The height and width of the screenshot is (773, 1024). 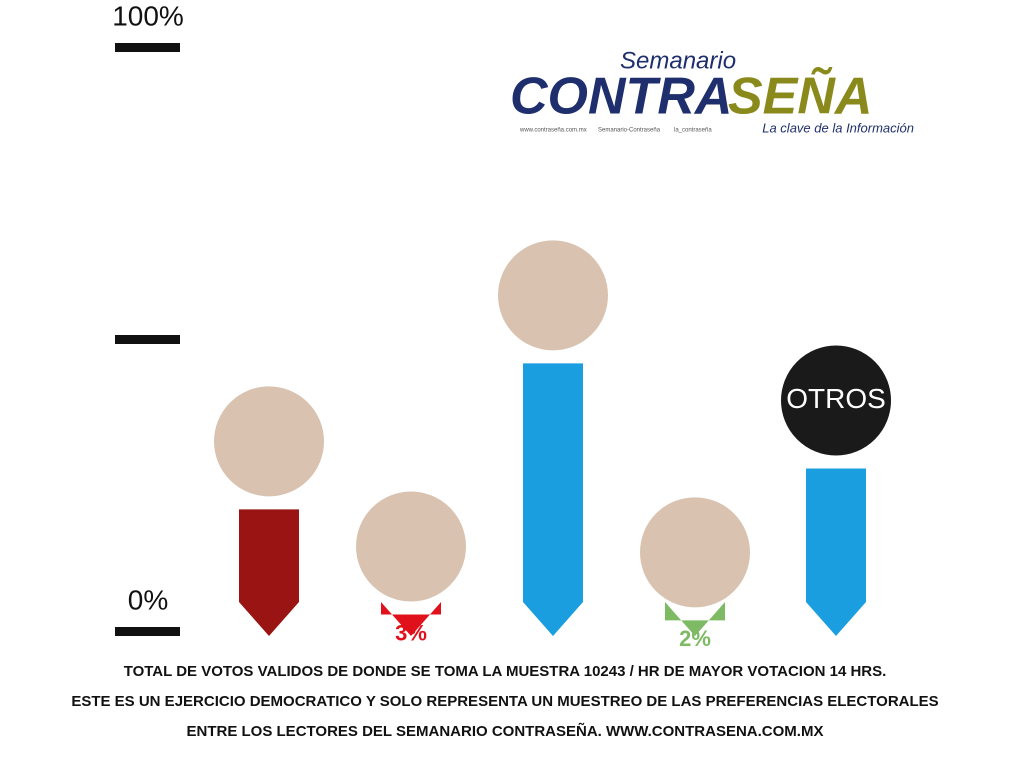 What do you see at coordinates (800, 96) in the screenshot?
I see `logo-name: SEÑA` at bounding box center [800, 96].